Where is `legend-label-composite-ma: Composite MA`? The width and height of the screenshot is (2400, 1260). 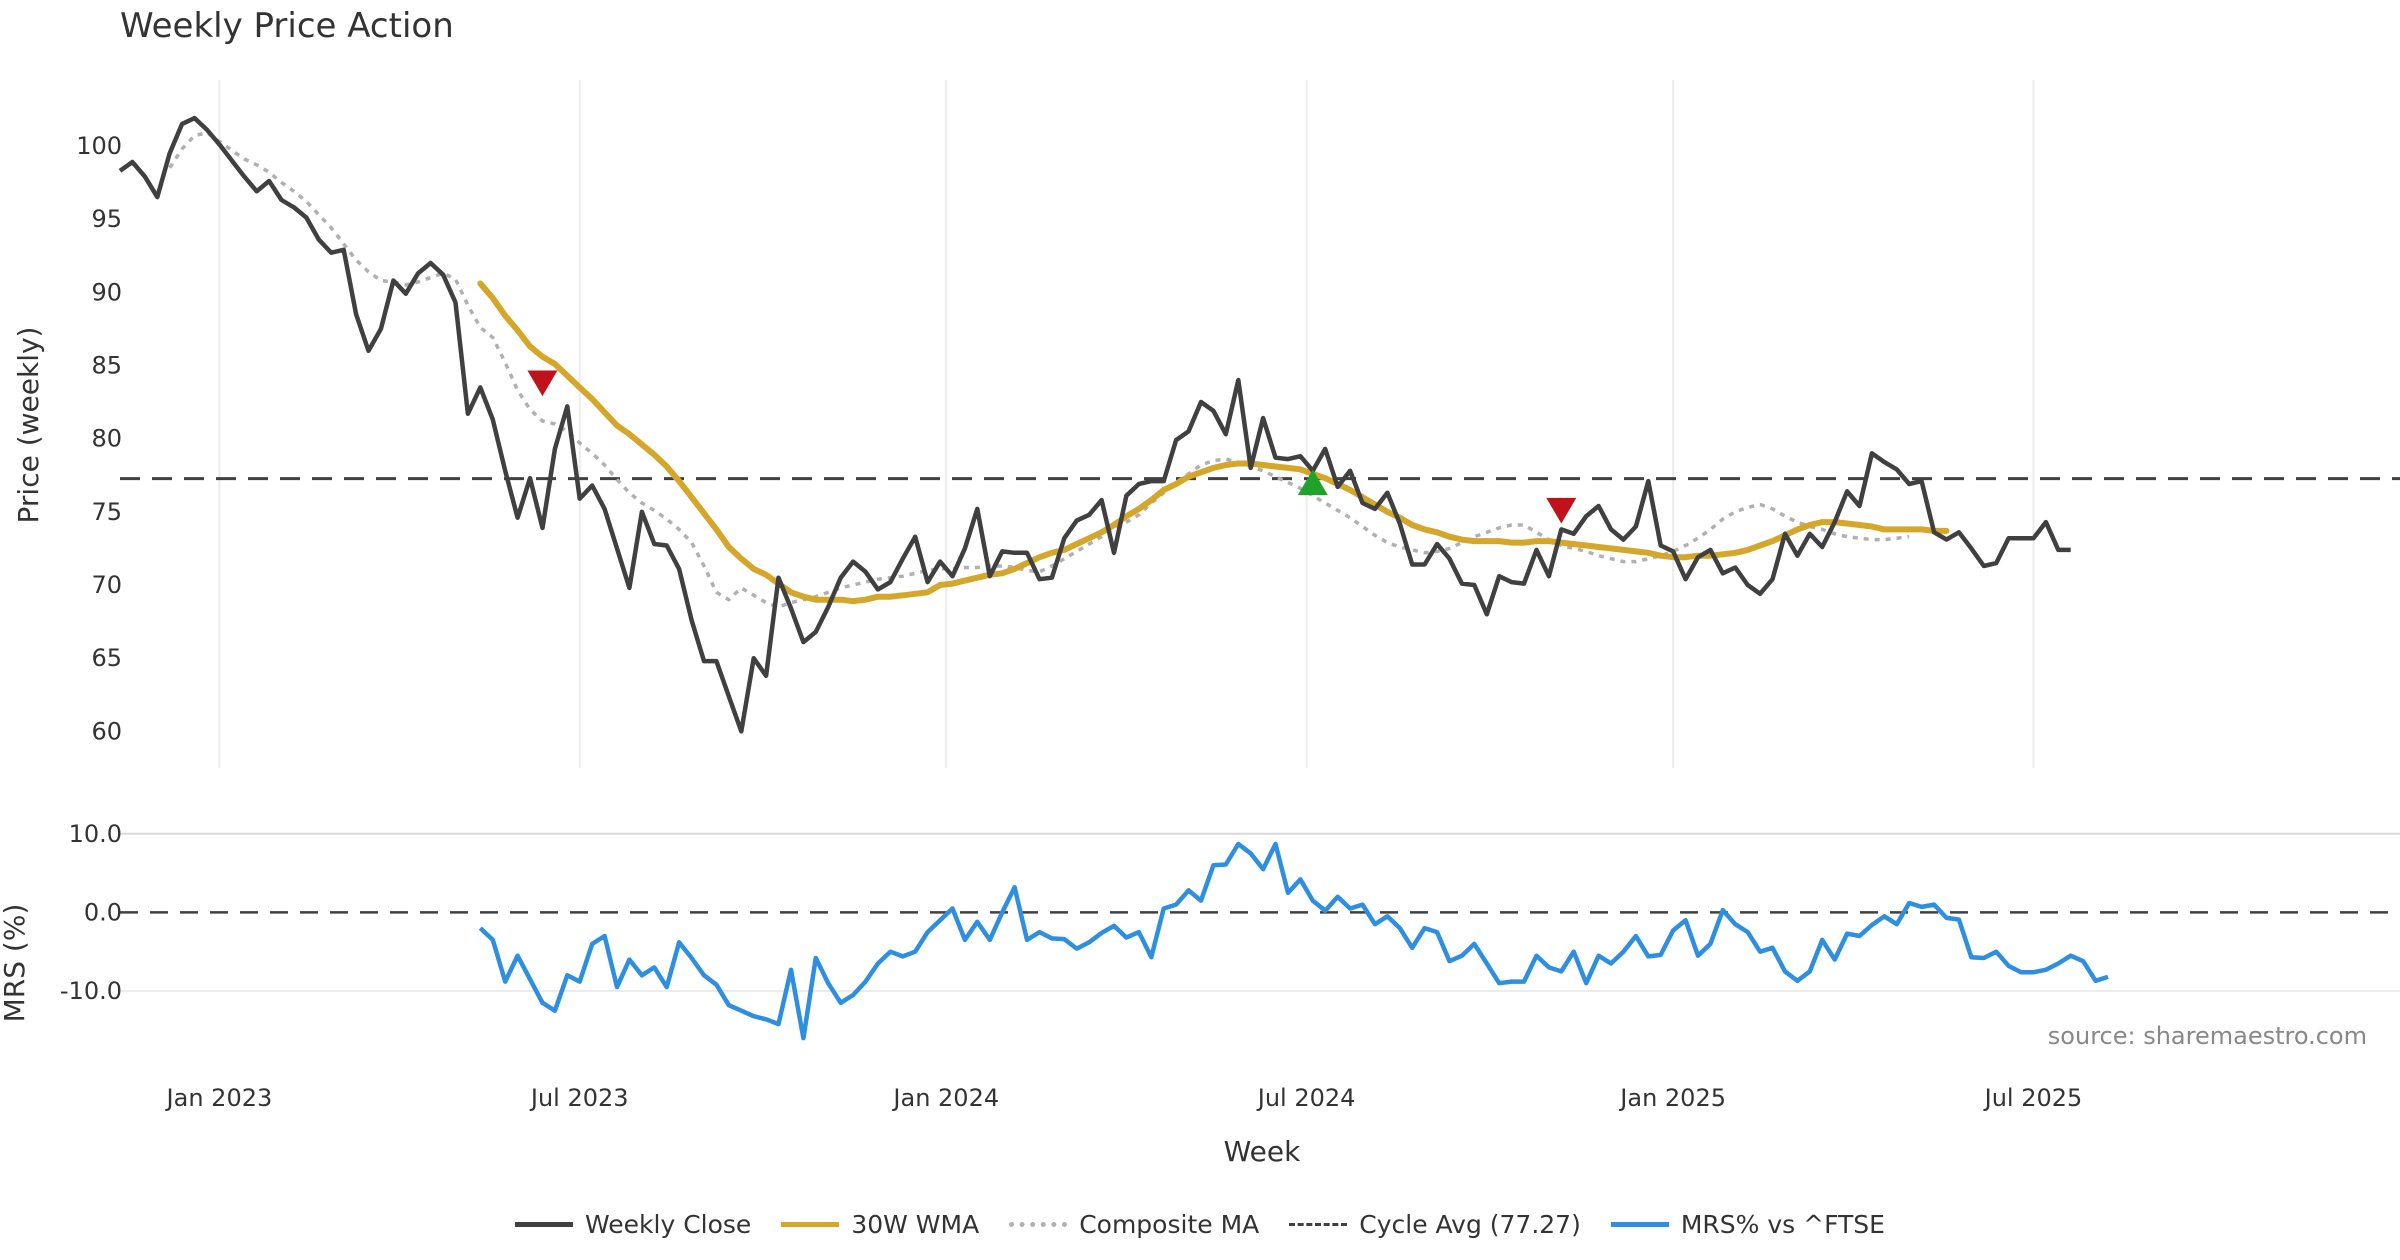 legend-label-composite-ma: Composite MA is located at coordinates (1169, 1224).